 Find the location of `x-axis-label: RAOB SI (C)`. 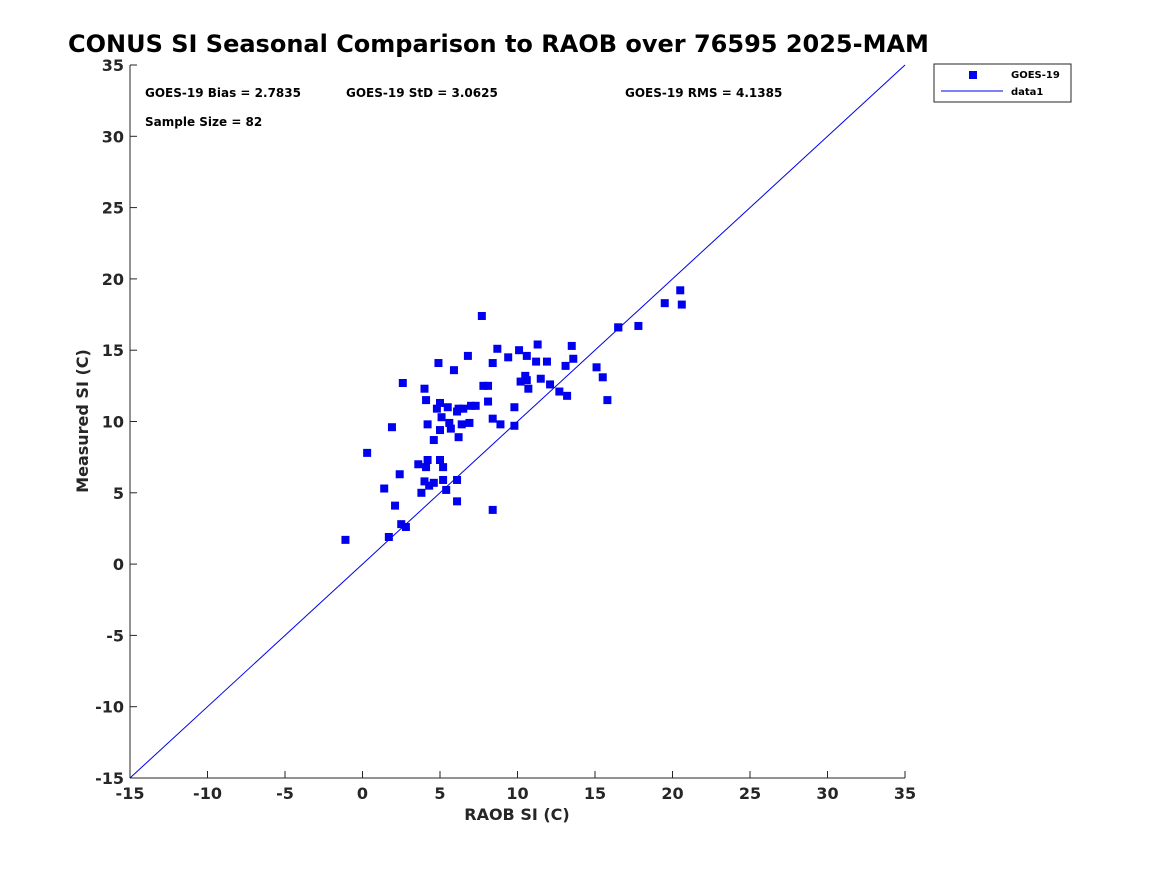

x-axis-label: RAOB SI (C) is located at coordinates (516, 814).